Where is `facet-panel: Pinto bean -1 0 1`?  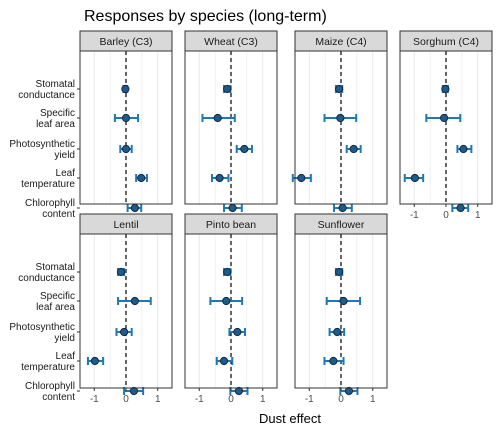 facet-panel: Pinto bean -1 0 1 is located at coordinates (231, 309).